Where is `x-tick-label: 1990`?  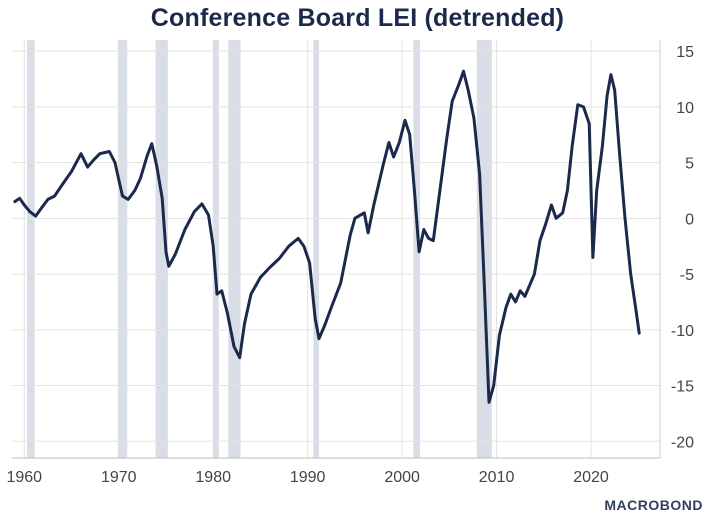 x-tick-label: 1990 is located at coordinates (308, 477).